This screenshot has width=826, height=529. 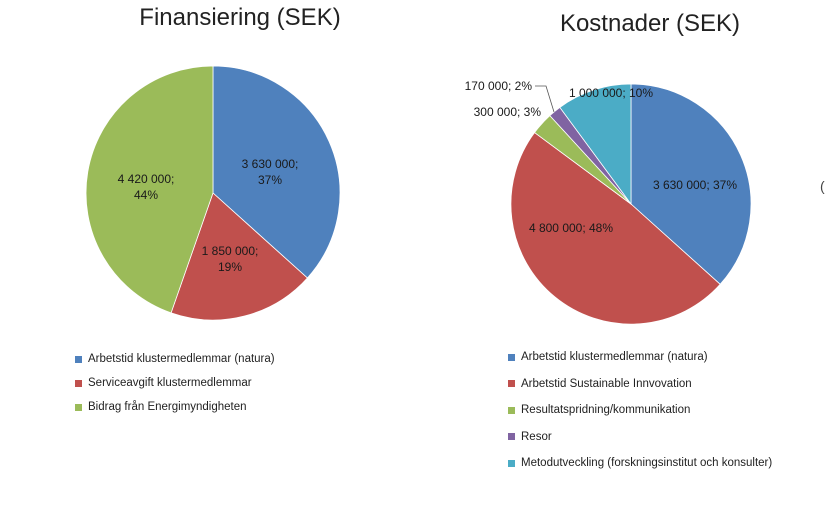 What do you see at coordinates (146, 187) in the screenshot?
I see `data-label: 4 420 000; 44%` at bounding box center [146, 187].